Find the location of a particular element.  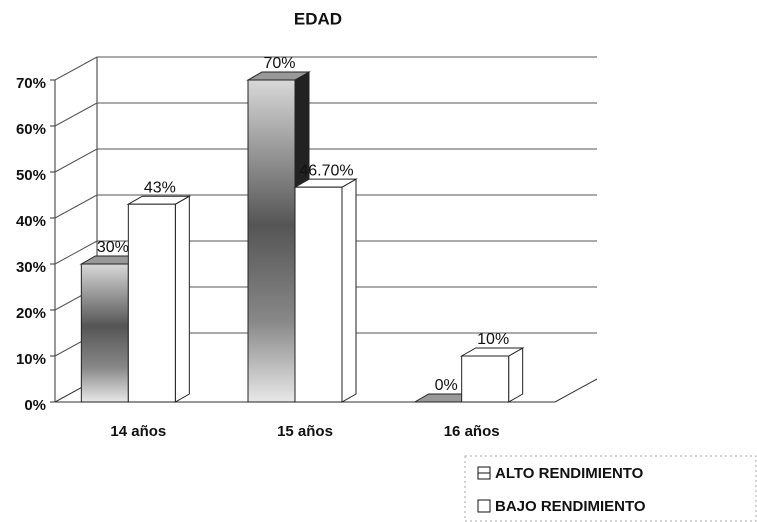

y-tick-label: 60% is located at coordinates (31, 129).